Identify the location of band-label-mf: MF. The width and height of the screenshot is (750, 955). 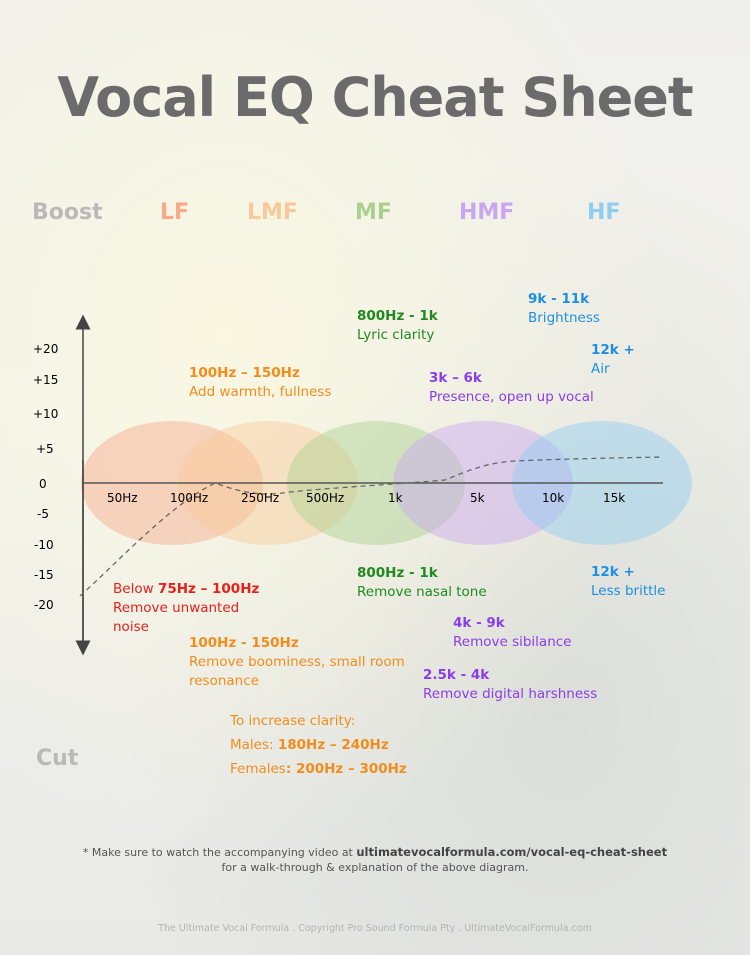
(373, 212).